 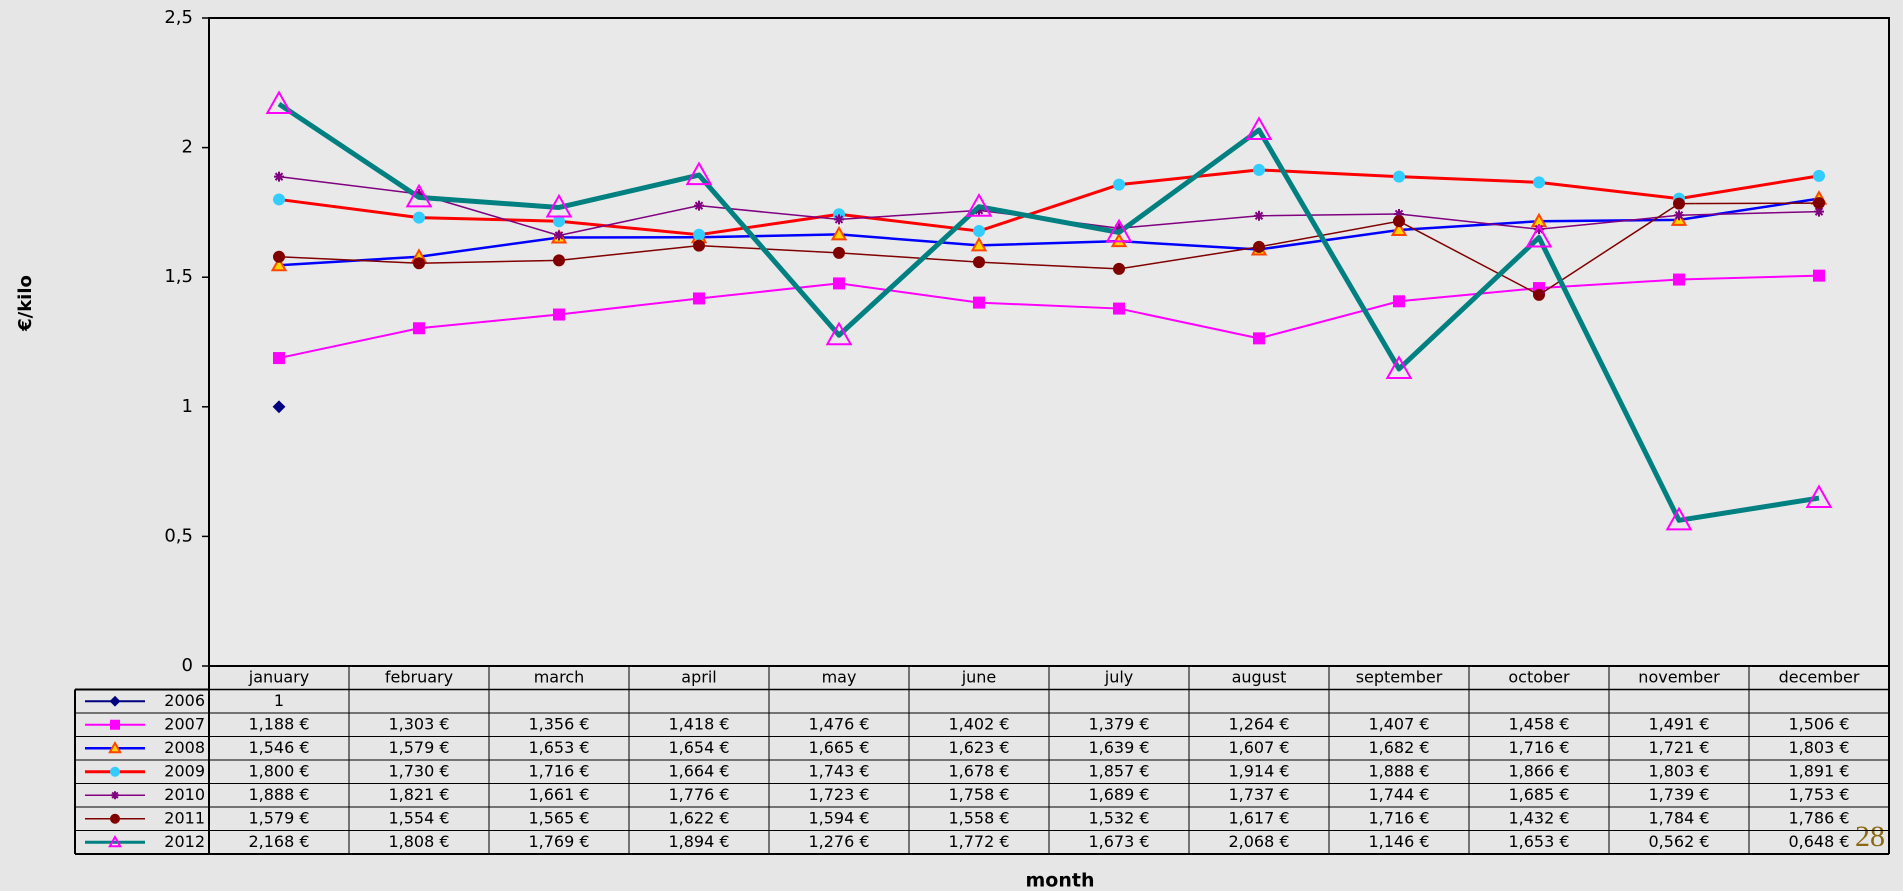 What do you see at coordinates (838, 817) in the screenshot?
I see `data-label: 1,594 €` at bounding box center [838, 817].